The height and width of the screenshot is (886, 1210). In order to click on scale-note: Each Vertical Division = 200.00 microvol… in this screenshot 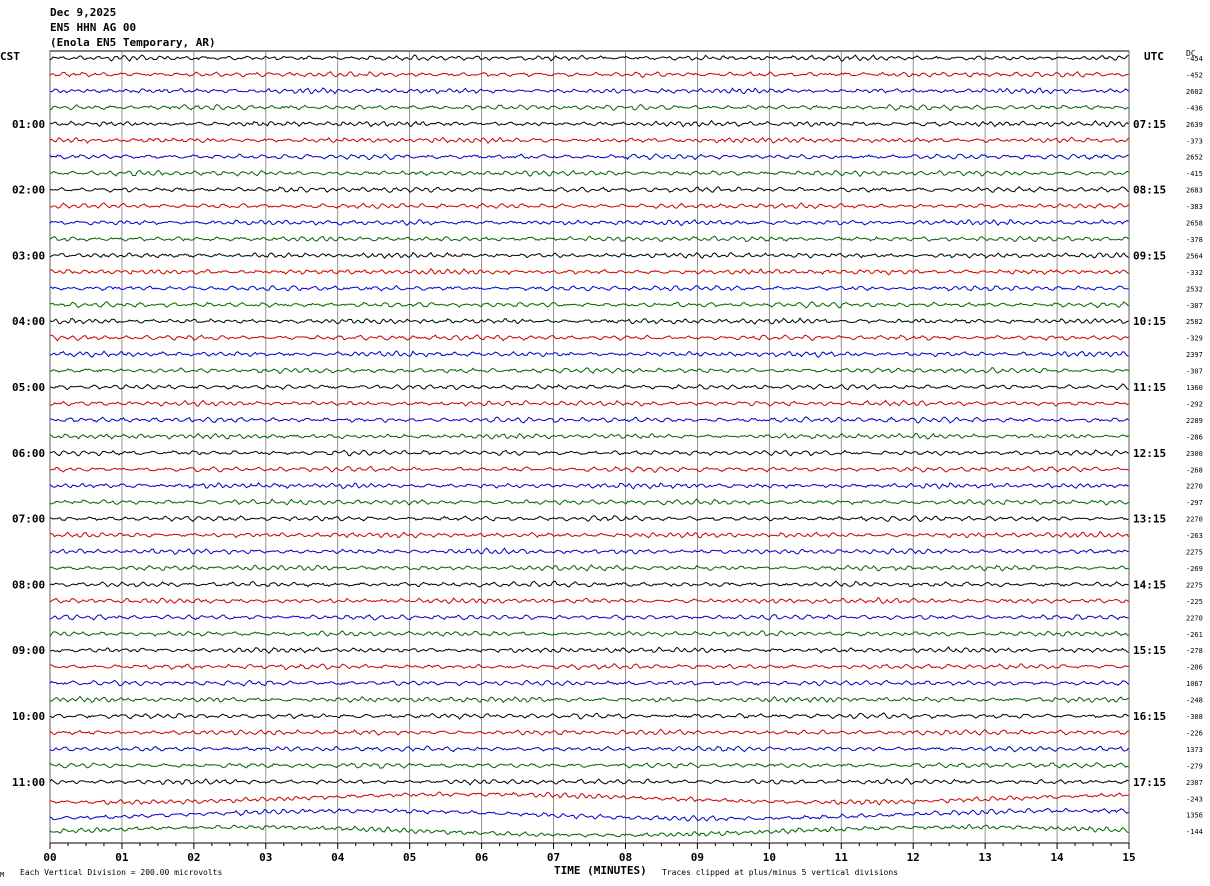, I will do `click(121, 872)`.